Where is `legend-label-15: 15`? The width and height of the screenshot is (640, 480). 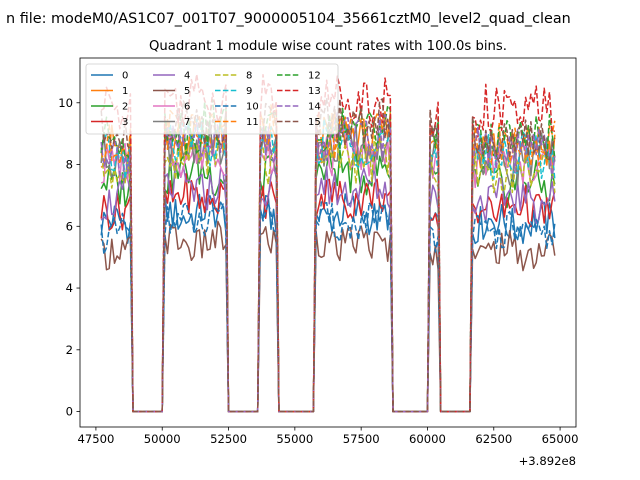
legend-label-15: 15 is located at coordinates (314, 122).